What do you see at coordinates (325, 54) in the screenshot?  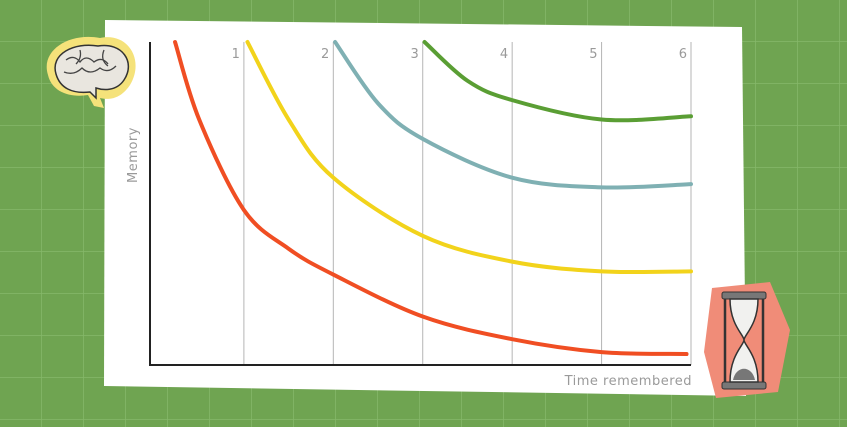 I see `x-tick-label: 2` at bounding box center [325, 54].